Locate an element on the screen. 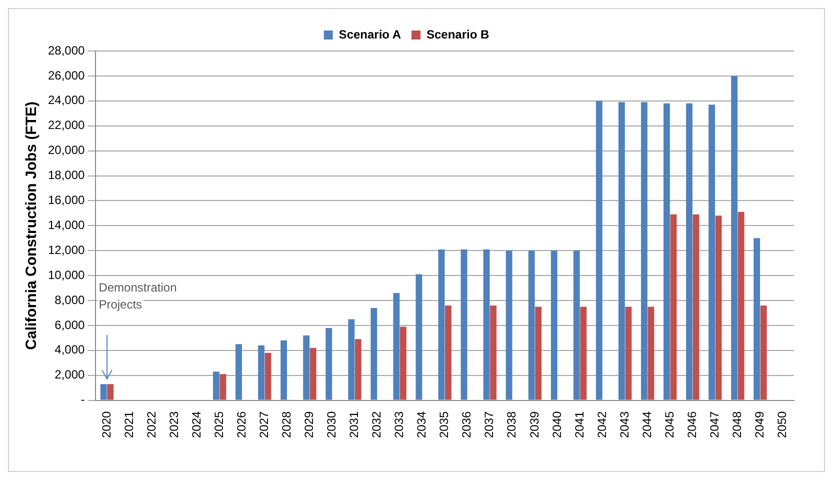  y-tick-label: 28,000 is located at coordinates (67, 50).